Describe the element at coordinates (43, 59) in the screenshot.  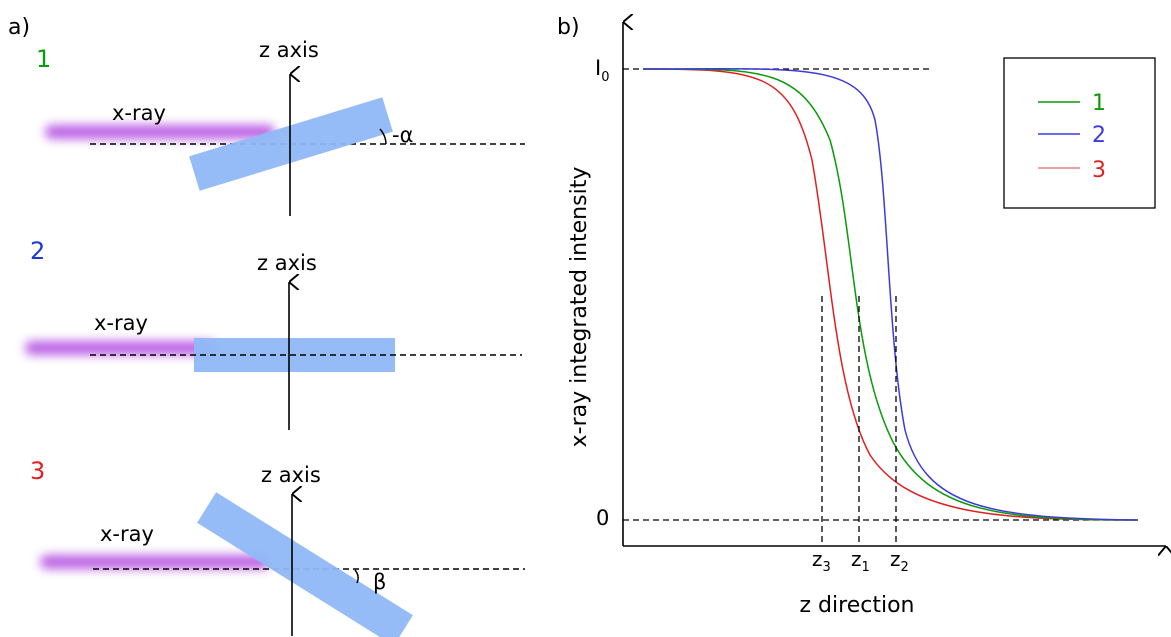
I see `case-1-number: 1` at that location.